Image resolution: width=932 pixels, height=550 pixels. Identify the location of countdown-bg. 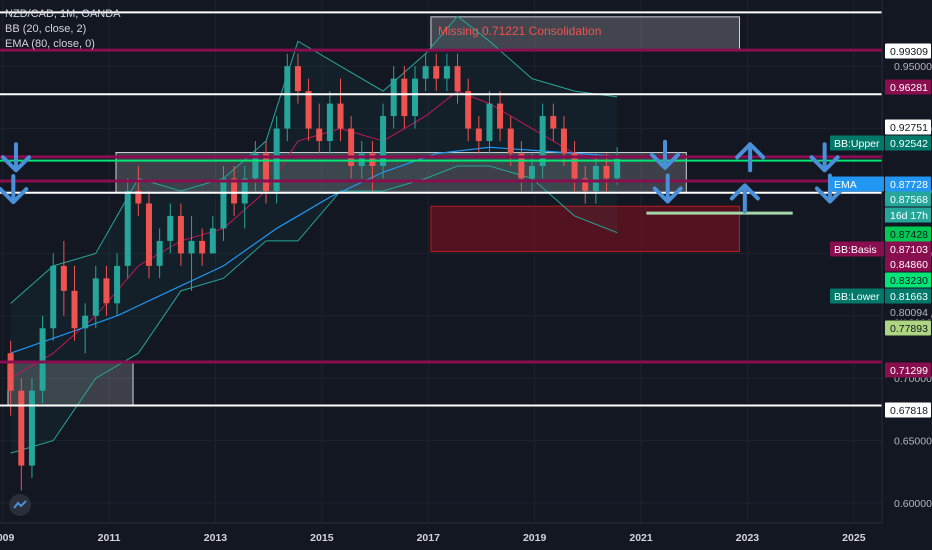
(908, 215).